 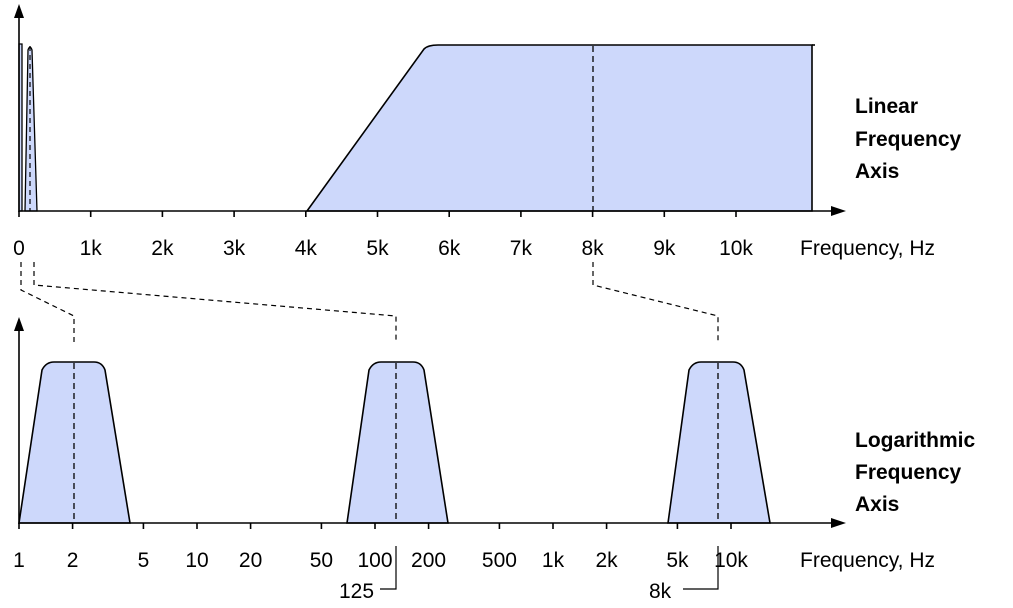 I want to click on log-tick-label-10: 10, so click(x=196, y=560).